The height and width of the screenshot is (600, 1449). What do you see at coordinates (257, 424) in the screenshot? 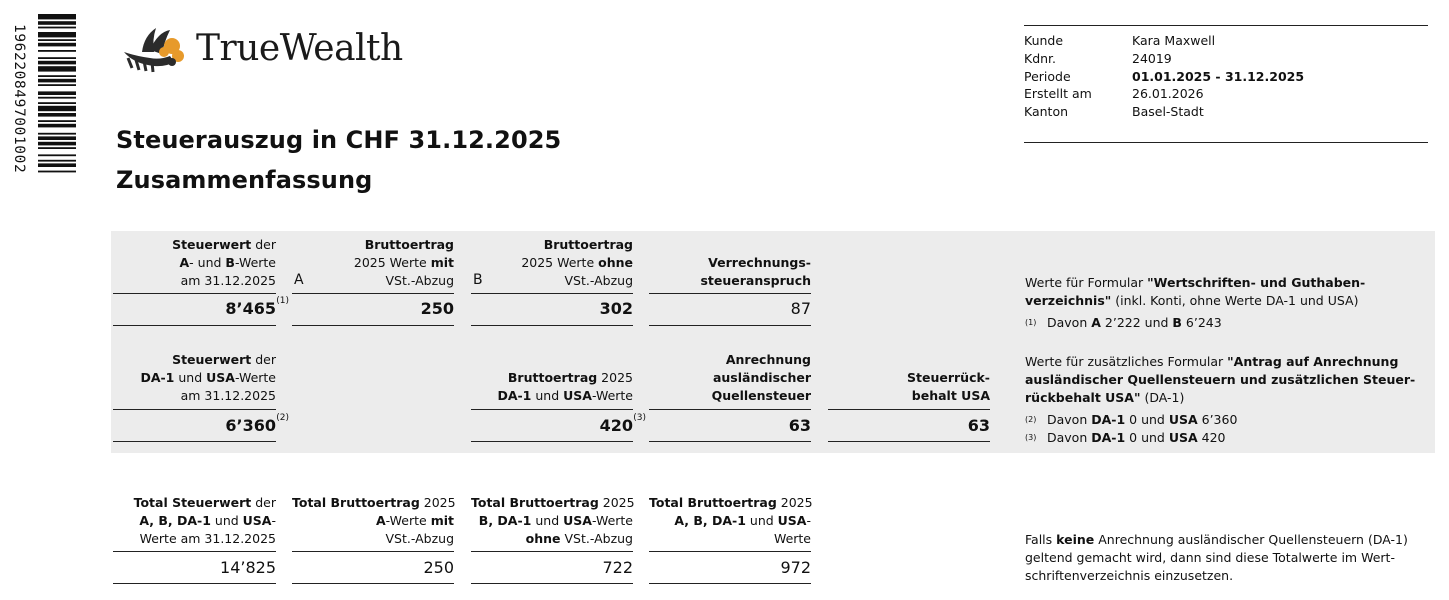
I see `value-steuerwert-da1-usa: 6’360 (2)` at bounding box center [257, 424].